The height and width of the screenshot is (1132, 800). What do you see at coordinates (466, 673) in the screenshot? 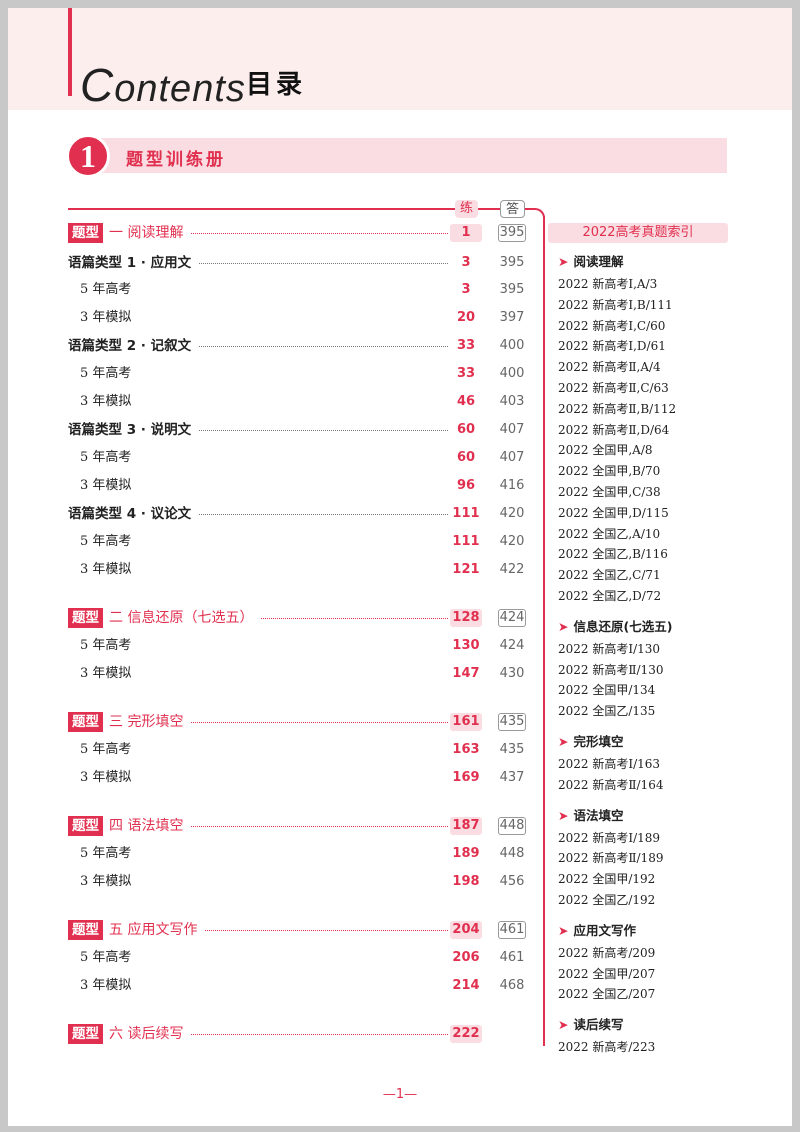
I see `practice-page: 147` at bounding box center [466, 673].